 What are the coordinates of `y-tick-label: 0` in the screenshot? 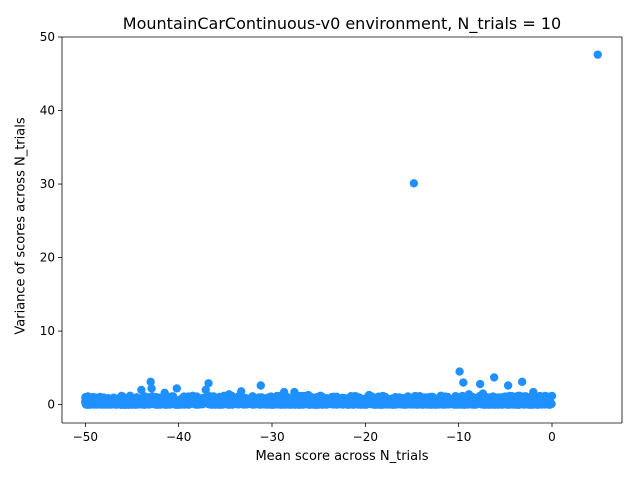 It's located at (51, 405).